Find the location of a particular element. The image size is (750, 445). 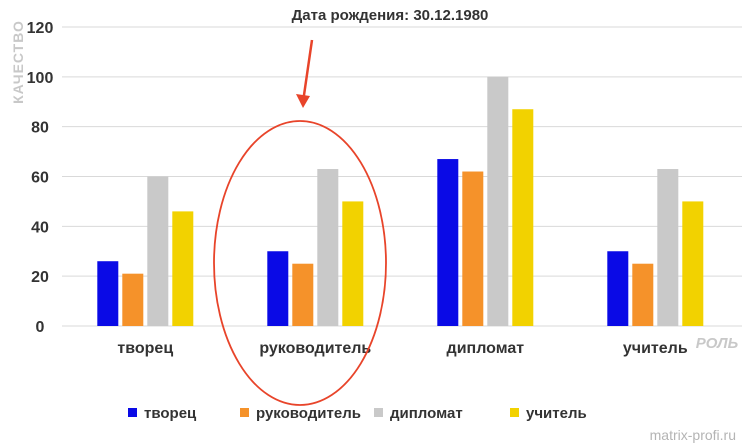

watermark: matrix-profi.ru is located at coordinates (693, 435).